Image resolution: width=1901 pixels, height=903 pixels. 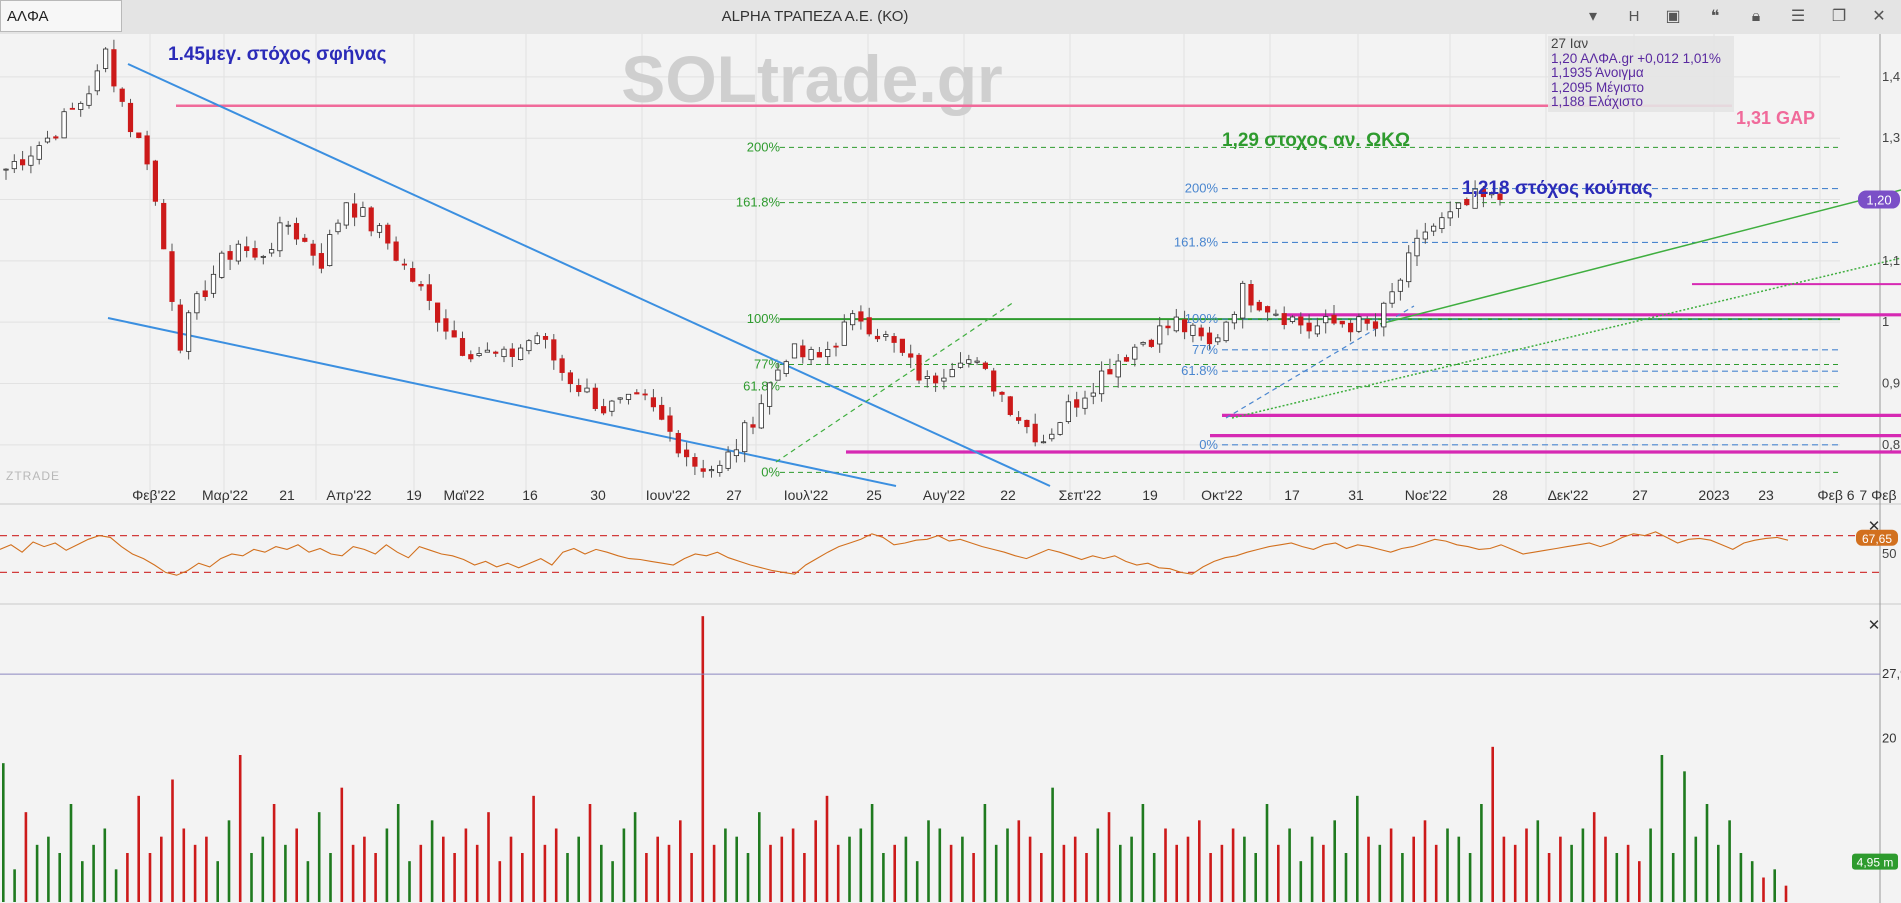 I want to click on rsi-y-label: 50, so click(x=1889, y=553).